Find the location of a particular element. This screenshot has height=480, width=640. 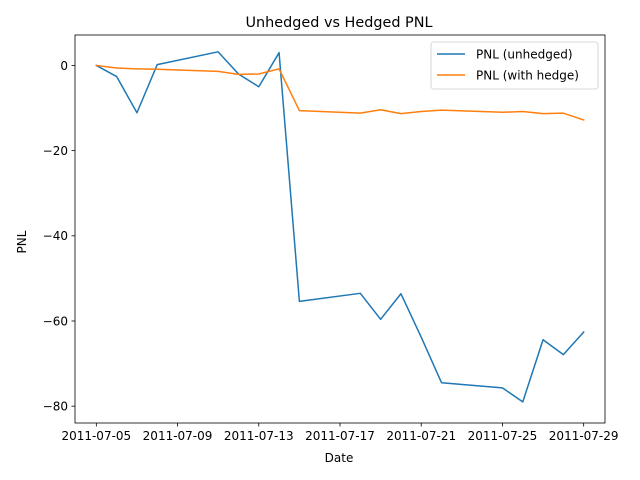

x-tick-label: 2011-07-29 is located at coordinates (584, 436).